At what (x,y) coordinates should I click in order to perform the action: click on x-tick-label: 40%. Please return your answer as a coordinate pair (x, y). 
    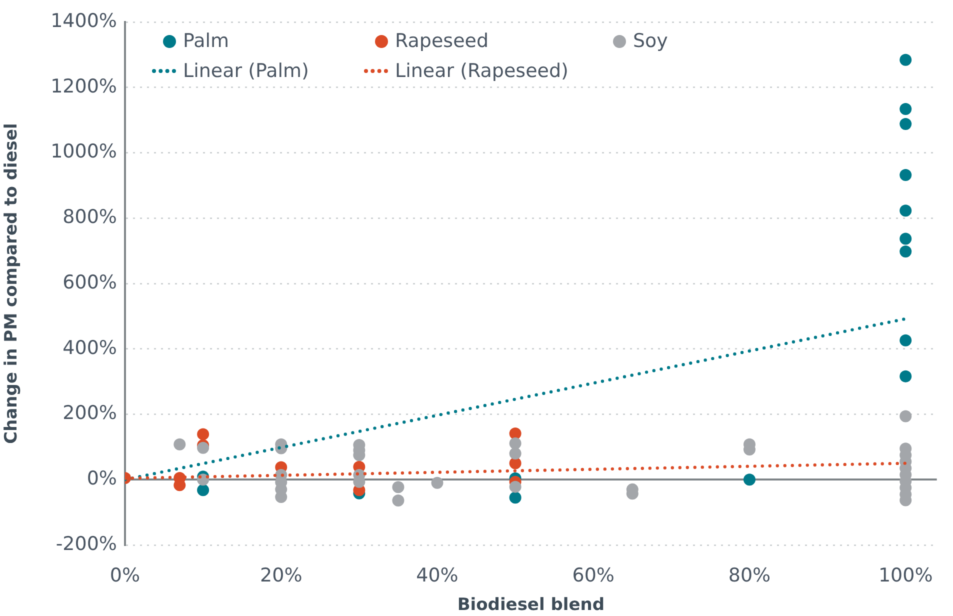
    Looking at the image, I should click on (437, 575).